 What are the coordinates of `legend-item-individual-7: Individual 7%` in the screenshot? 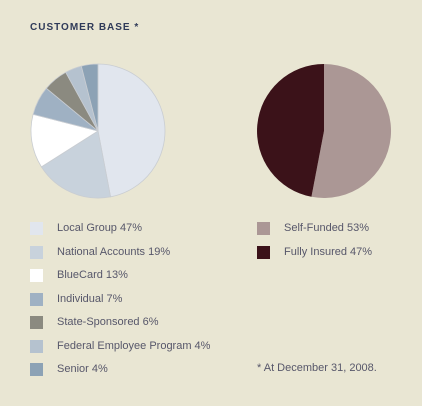 It's located at (120, 304).